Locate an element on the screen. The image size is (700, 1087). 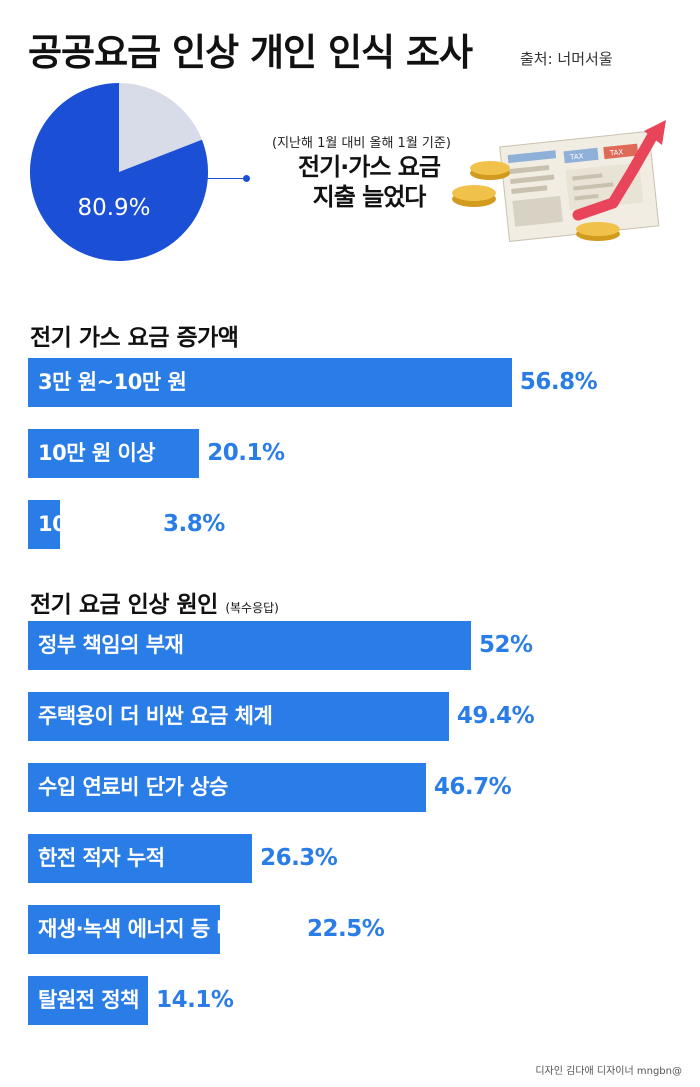
source-note: 출처: 너머서울 is located at coordinates (566, 59).